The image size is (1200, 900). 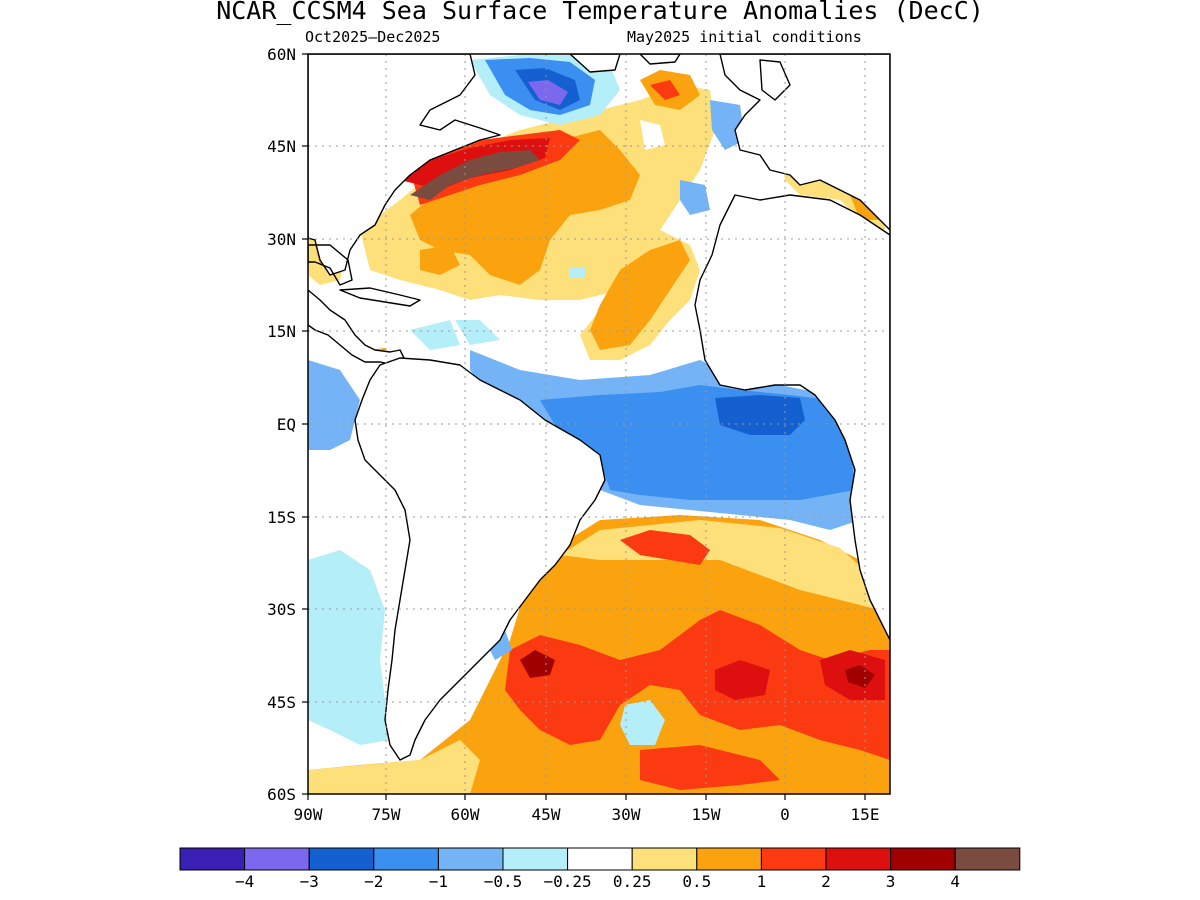 I want to click on british-isles, so click(x=775, y=80).